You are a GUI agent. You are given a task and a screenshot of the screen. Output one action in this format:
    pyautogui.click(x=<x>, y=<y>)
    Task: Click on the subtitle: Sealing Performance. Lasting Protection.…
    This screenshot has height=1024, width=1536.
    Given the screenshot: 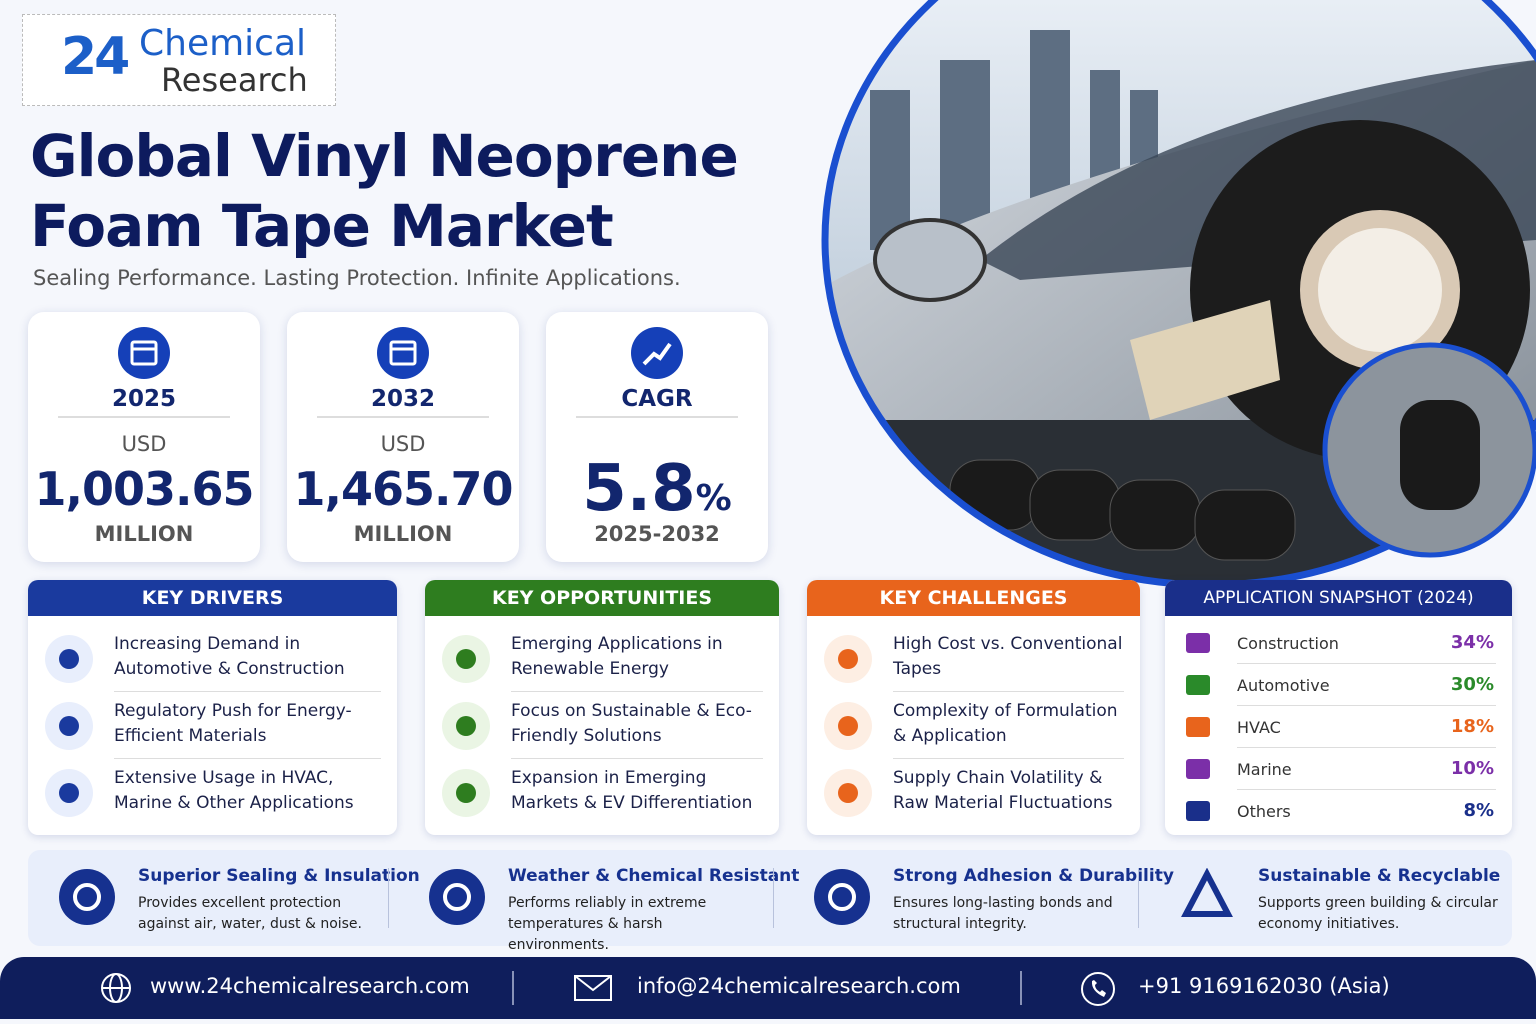 What is the action you would take?
    pyautogui.click(x=357, y=278)
    